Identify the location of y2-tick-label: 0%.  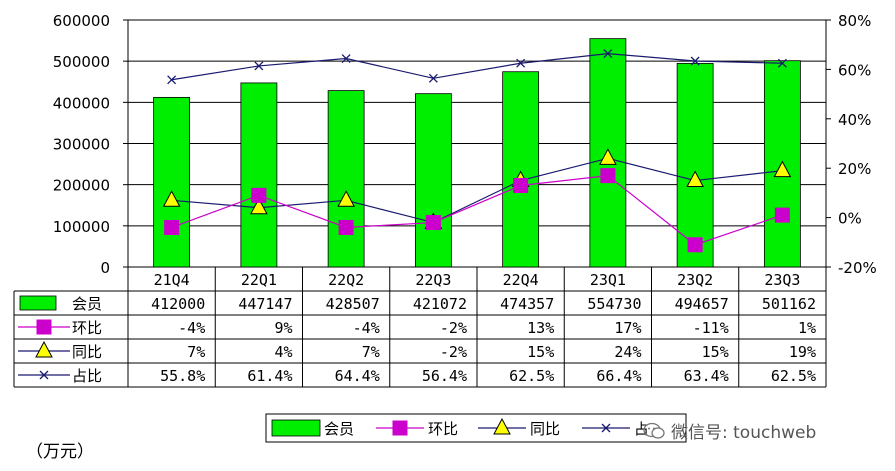
(850, 219).